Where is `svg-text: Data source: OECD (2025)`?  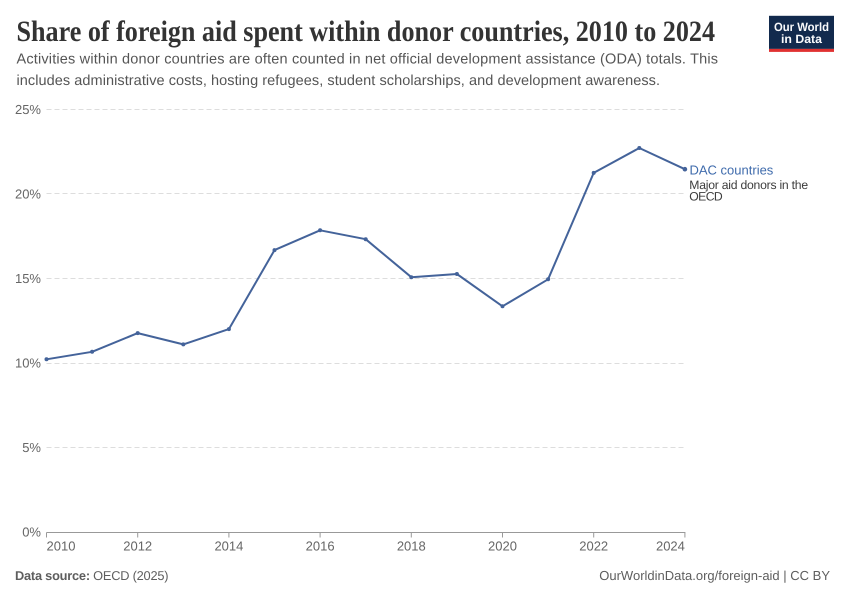 svg-text: Data source: OECD (2025) is located at coordinates (92, 575).